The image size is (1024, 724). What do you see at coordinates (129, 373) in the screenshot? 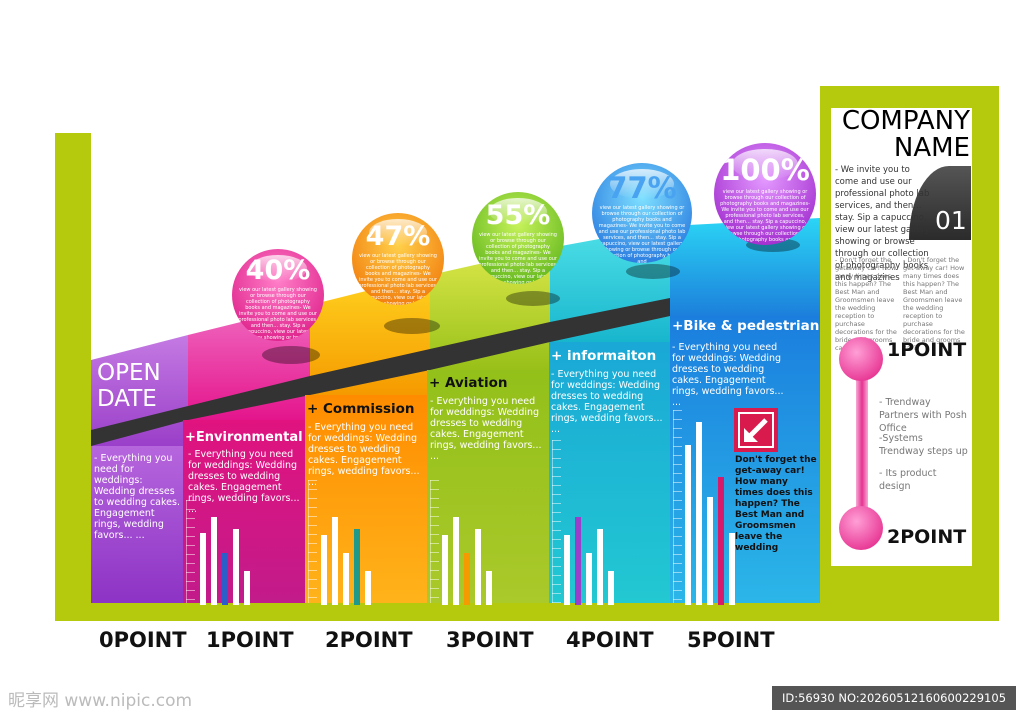
I see `open-date-title-line1: OPEN` at bounding box center [129, 373].